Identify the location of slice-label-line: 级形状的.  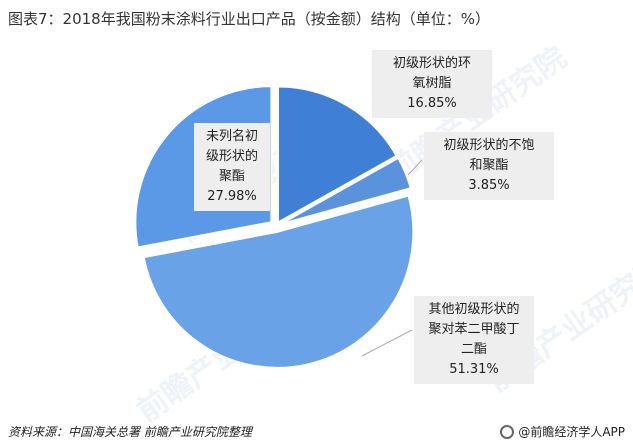
(231, 156).